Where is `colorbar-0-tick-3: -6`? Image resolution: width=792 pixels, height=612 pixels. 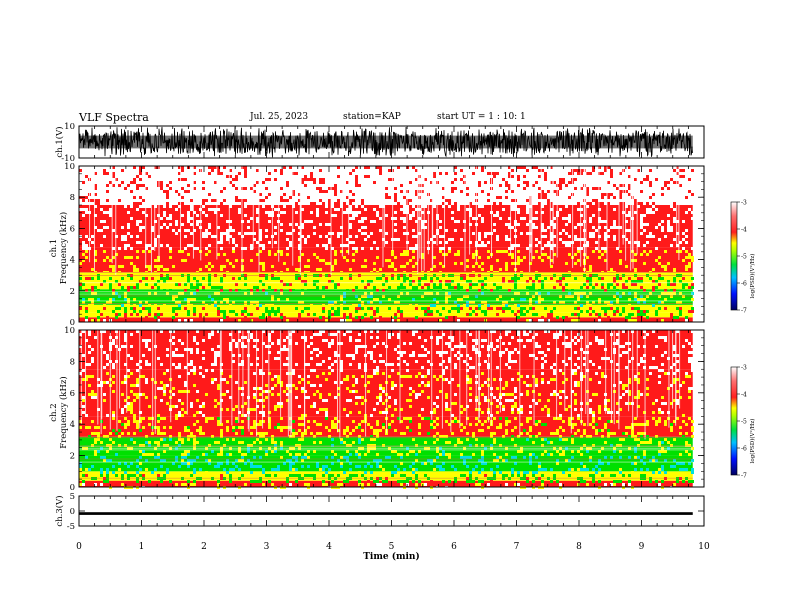
colorbar-0-tick-3: -6 is located at coordinates (744, 284).